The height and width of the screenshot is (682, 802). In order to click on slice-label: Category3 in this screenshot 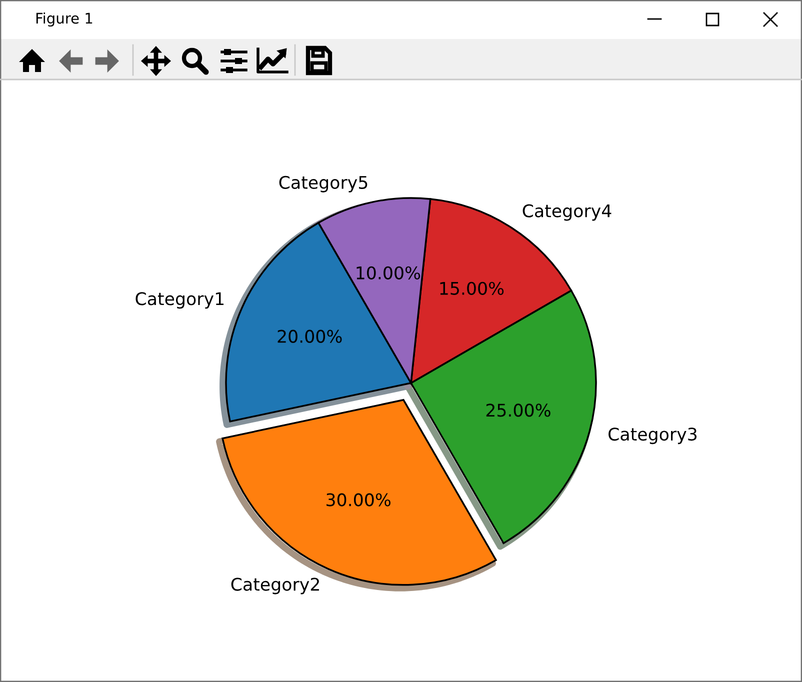, I will do `click(652, 436)`.